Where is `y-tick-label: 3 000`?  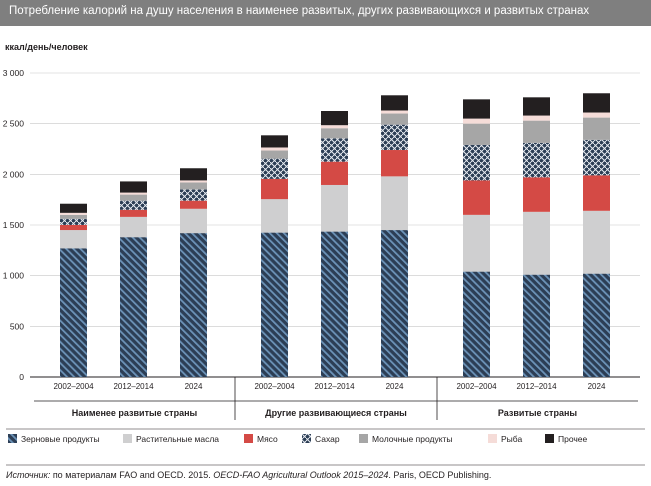 y-tick-label: 3 000 is located at coordinates (14, 73).